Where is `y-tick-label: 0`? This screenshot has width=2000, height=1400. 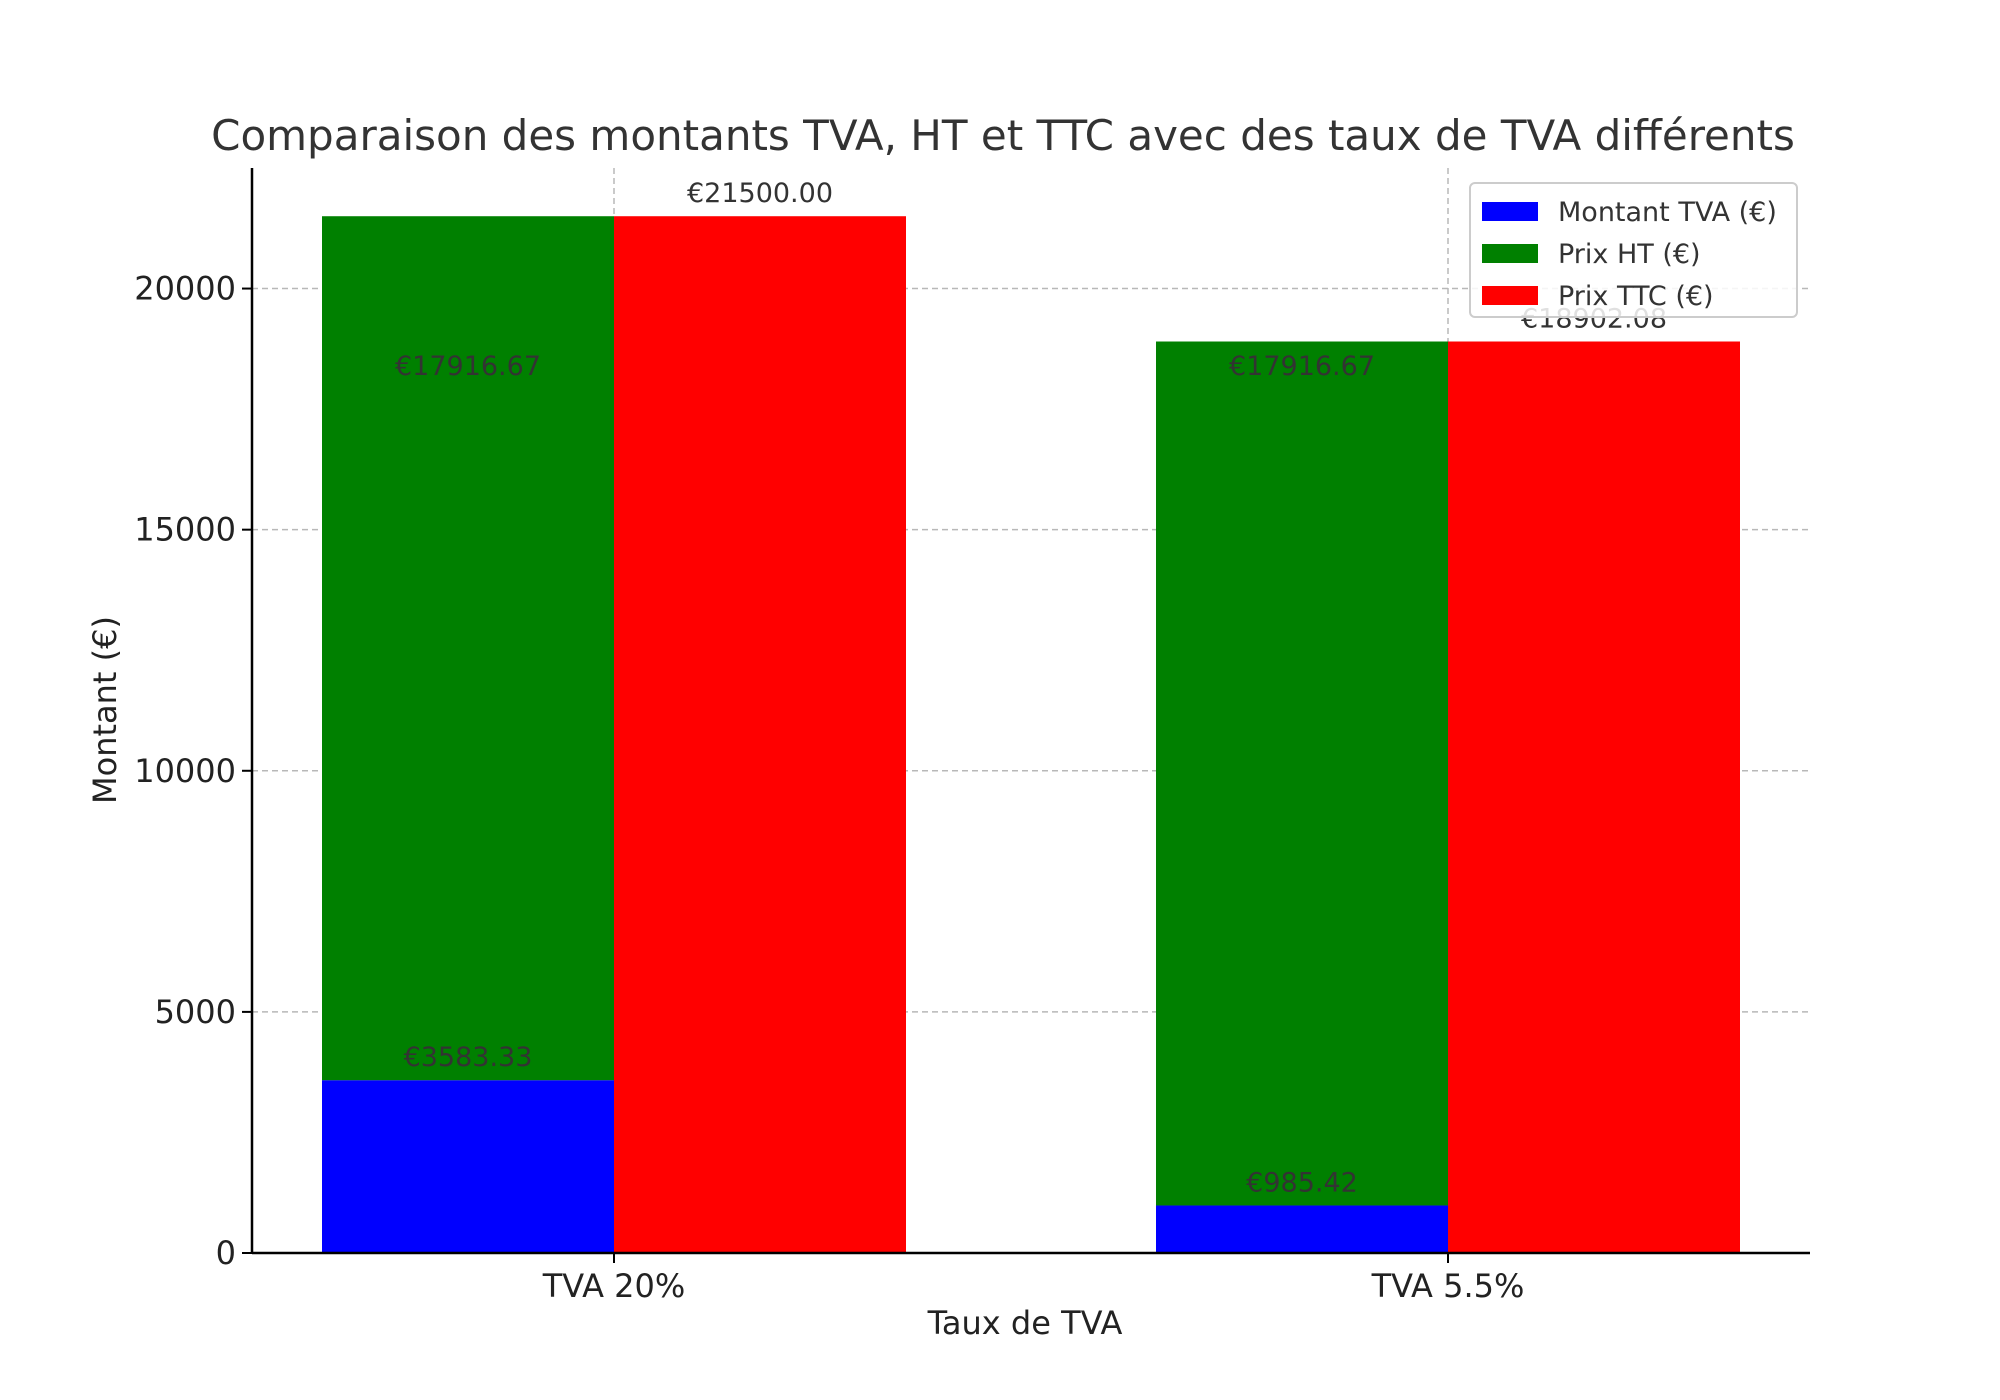 y-tick-label: 0 is located at coordinates (226, 1253).